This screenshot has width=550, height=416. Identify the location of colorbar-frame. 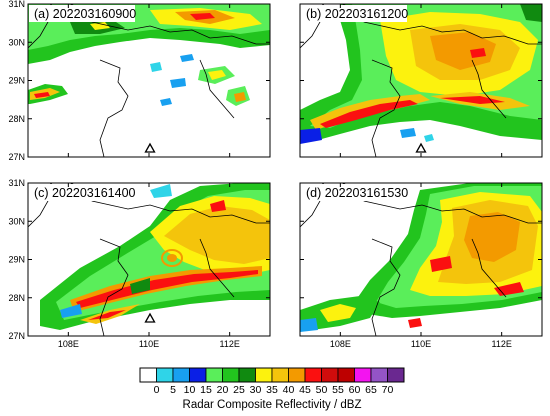
(272, 375).